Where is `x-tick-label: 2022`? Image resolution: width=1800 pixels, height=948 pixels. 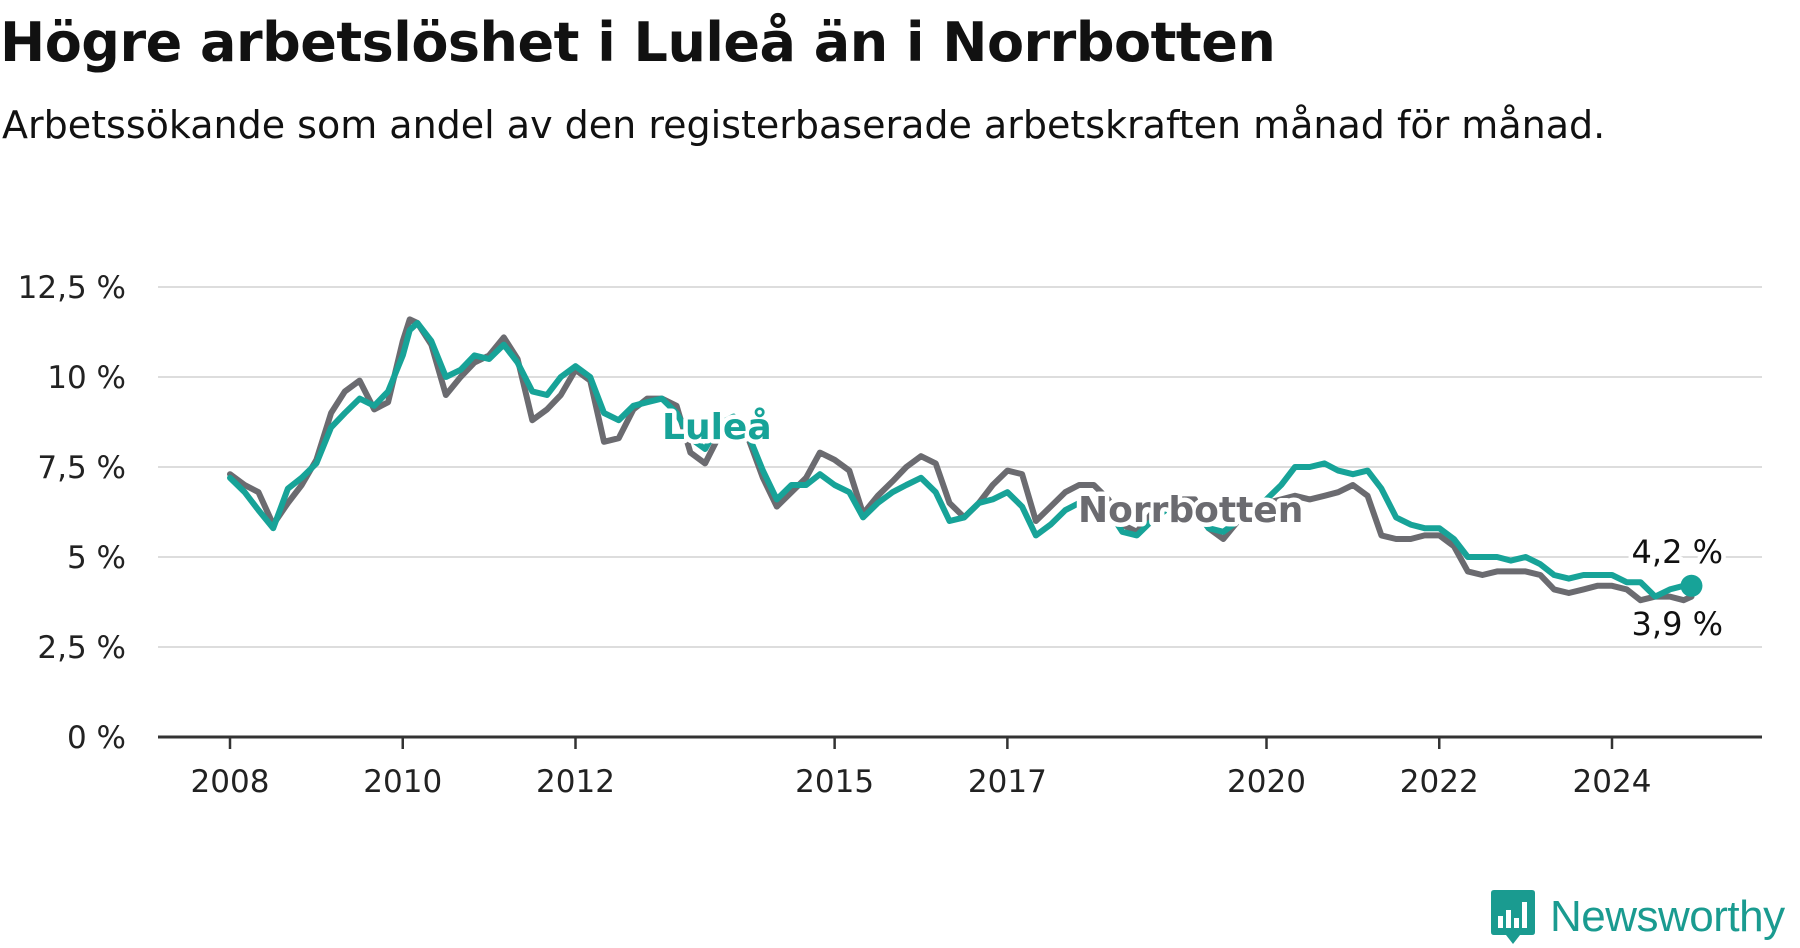 x-tick-label: 2022 is located at coordinates (1439, 782).